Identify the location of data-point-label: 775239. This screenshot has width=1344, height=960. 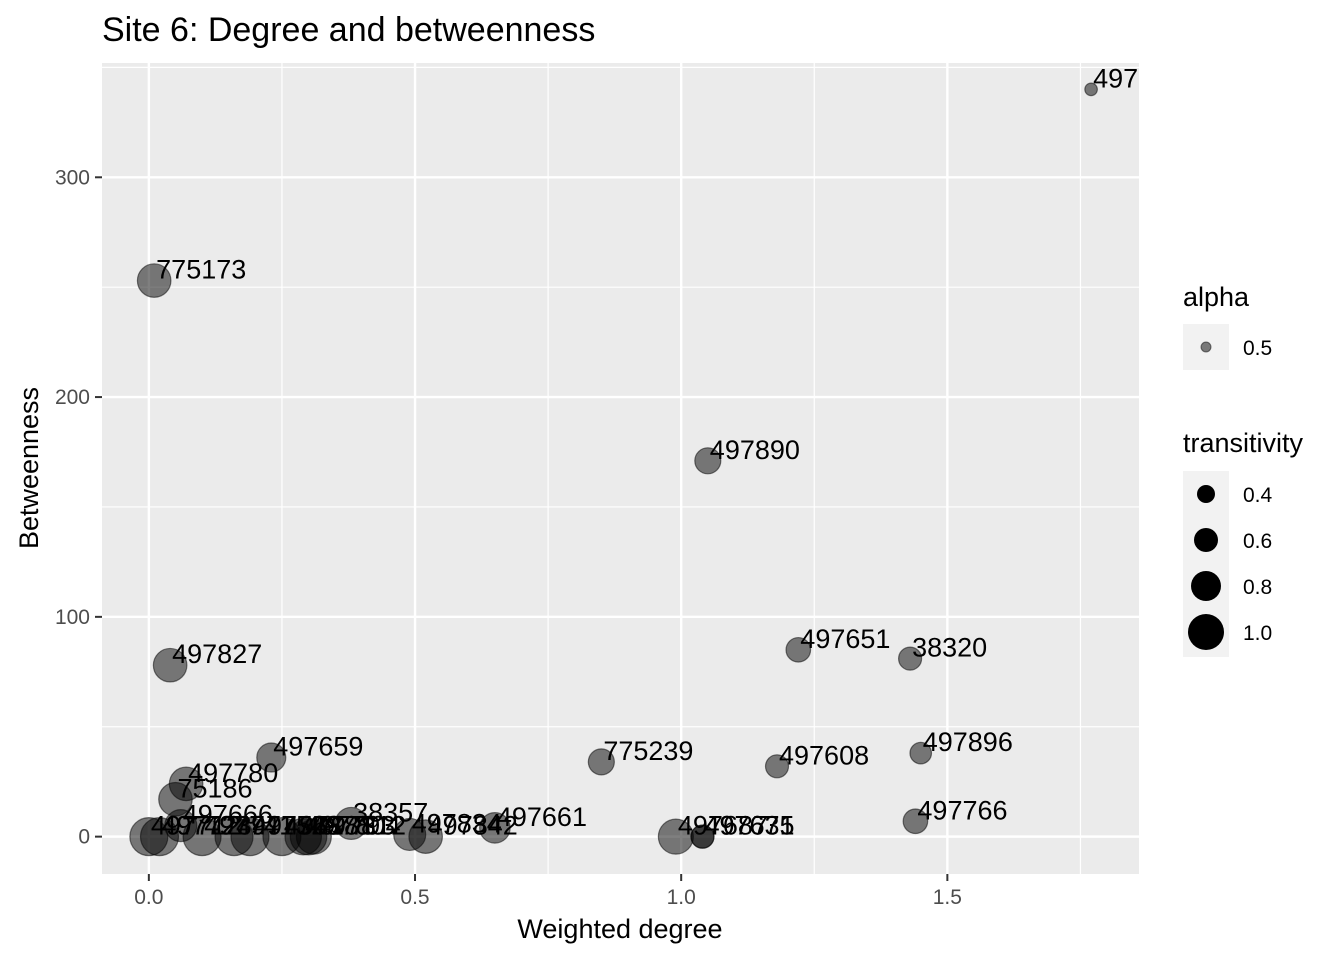
(648, 751).